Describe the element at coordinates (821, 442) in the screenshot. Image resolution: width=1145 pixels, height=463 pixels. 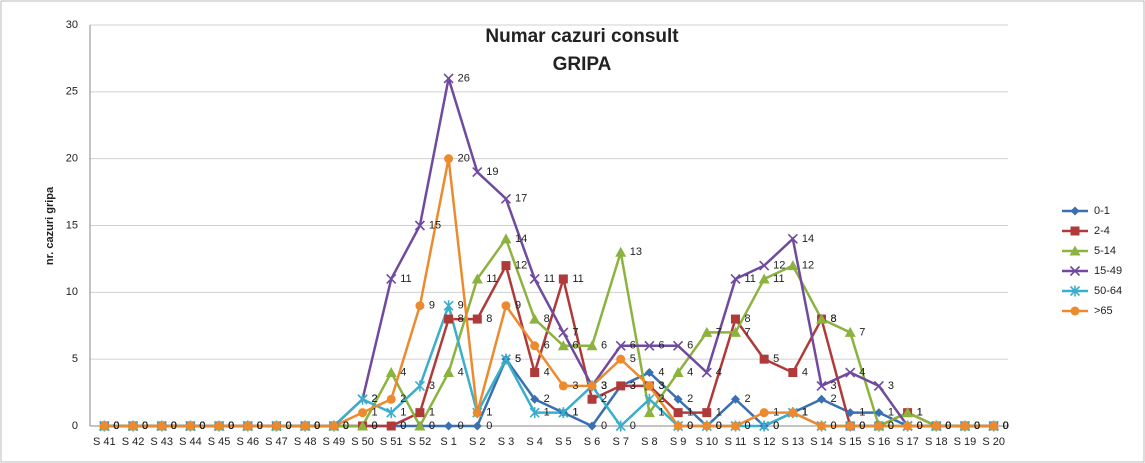
I see `x-tick-label: S 14` at that location.